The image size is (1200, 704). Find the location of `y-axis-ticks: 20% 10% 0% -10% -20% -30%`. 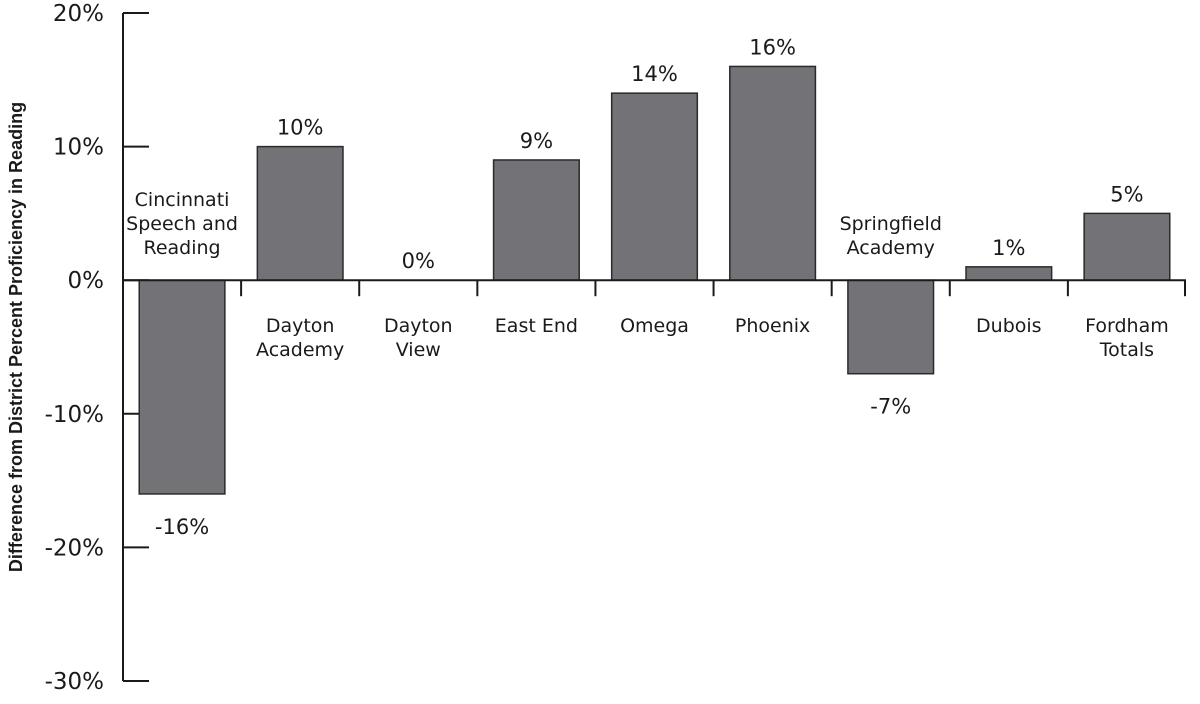

y-axis-ticks: 20% 10% 0% -10% -20% -30% is located at coordinates (97, 348).